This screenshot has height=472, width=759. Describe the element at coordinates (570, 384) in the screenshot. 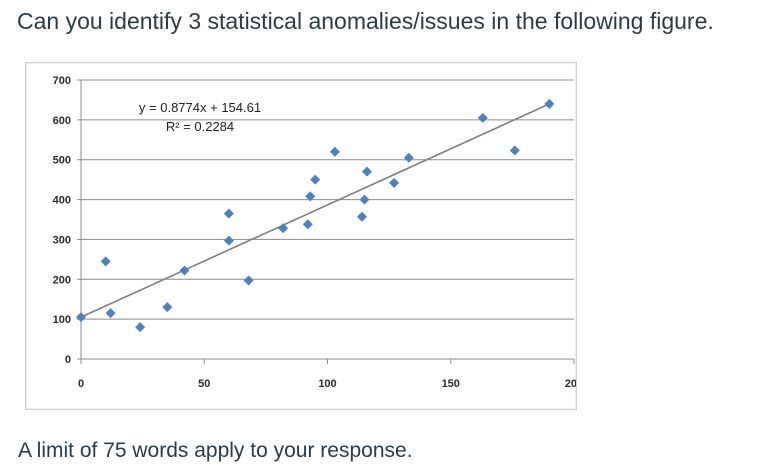

I see `x-tick-label: 200` at that location.